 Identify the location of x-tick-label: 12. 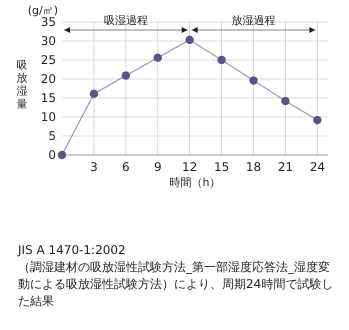
(190, 167).